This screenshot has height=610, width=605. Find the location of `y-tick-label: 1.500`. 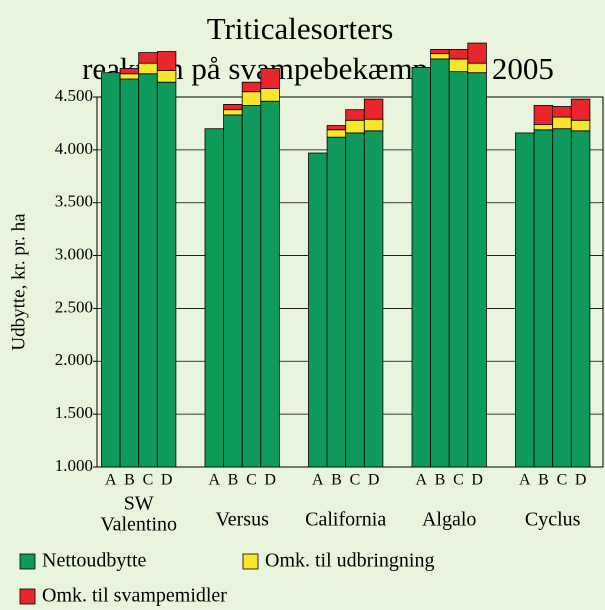

y-tick-label: 1.500 is located at coordinates (74, 412).